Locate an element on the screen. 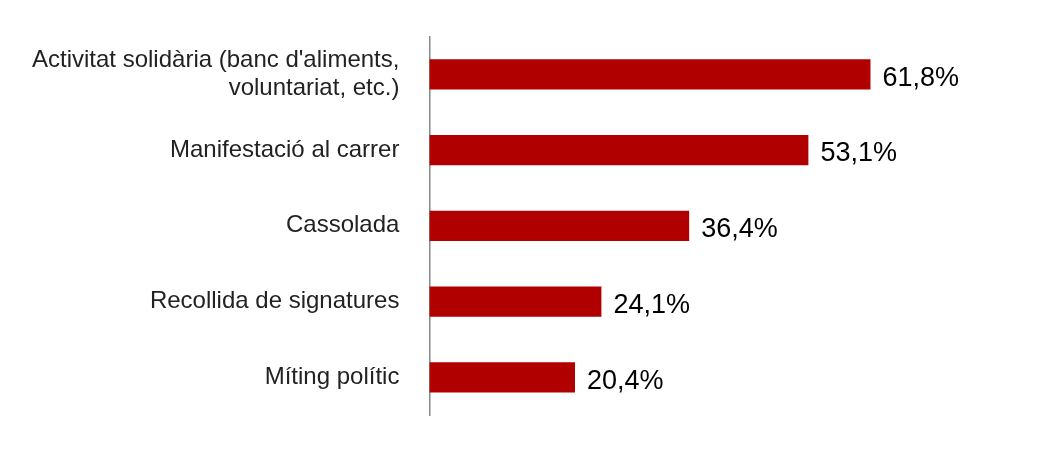  y-tick-label: Recollida de signatures is located at coordinates (274, 300).